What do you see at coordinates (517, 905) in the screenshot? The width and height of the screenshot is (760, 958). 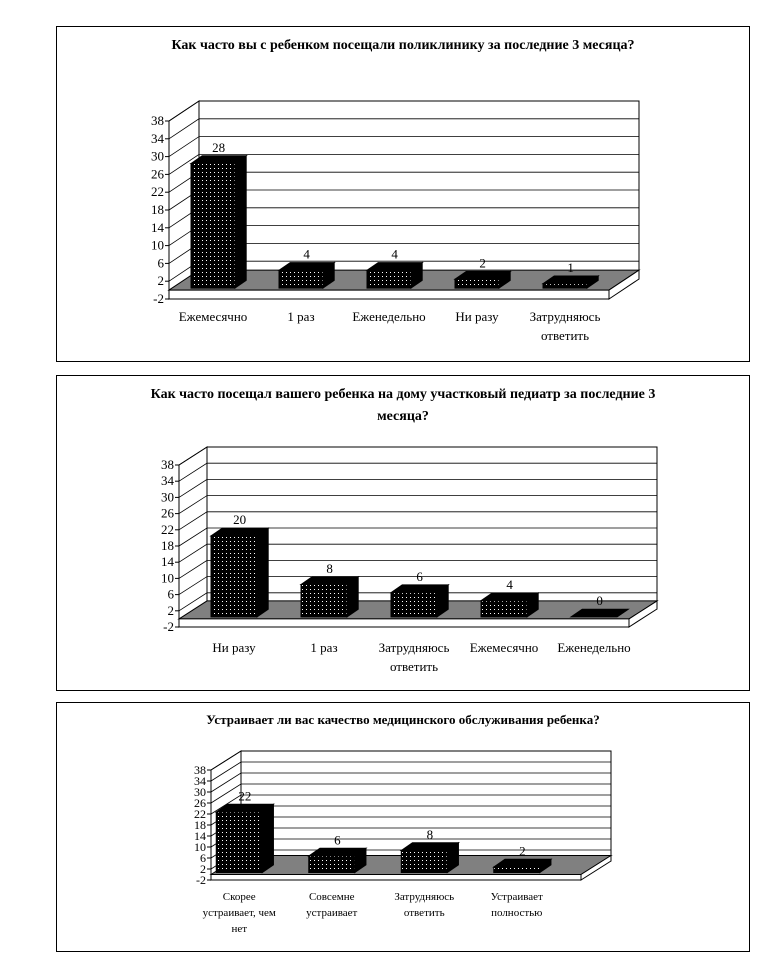 I see `x-tick-label: Устраивает полностью` at bounding box center [517, 905].